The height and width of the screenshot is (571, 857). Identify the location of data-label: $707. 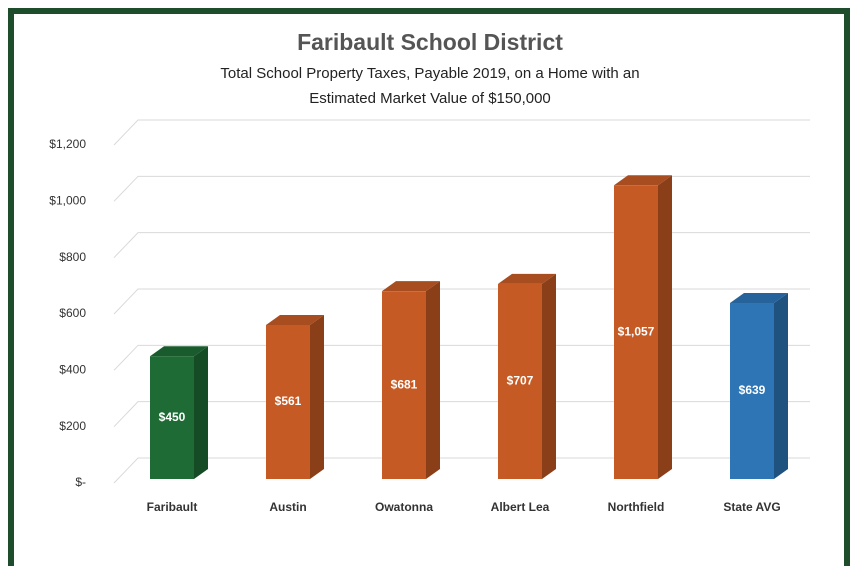
(520, 381).